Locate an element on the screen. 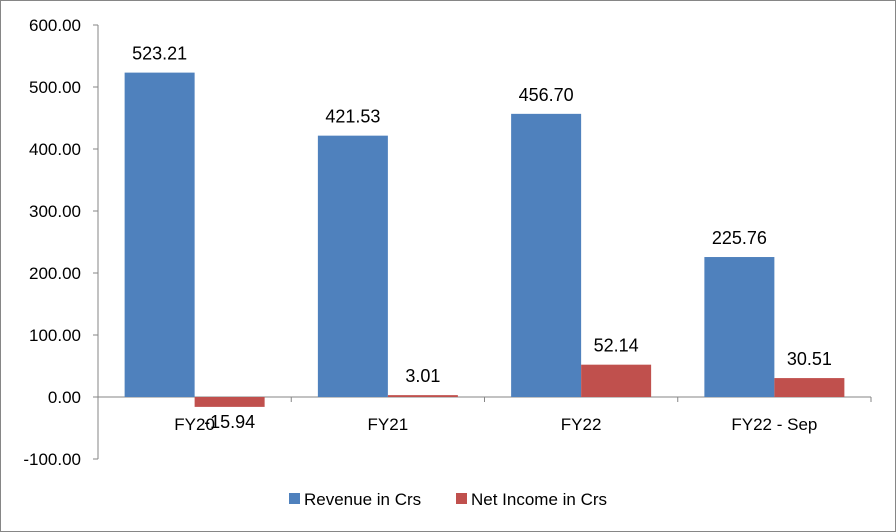  data-label: 3.01 is located at coordinates (422, 376).